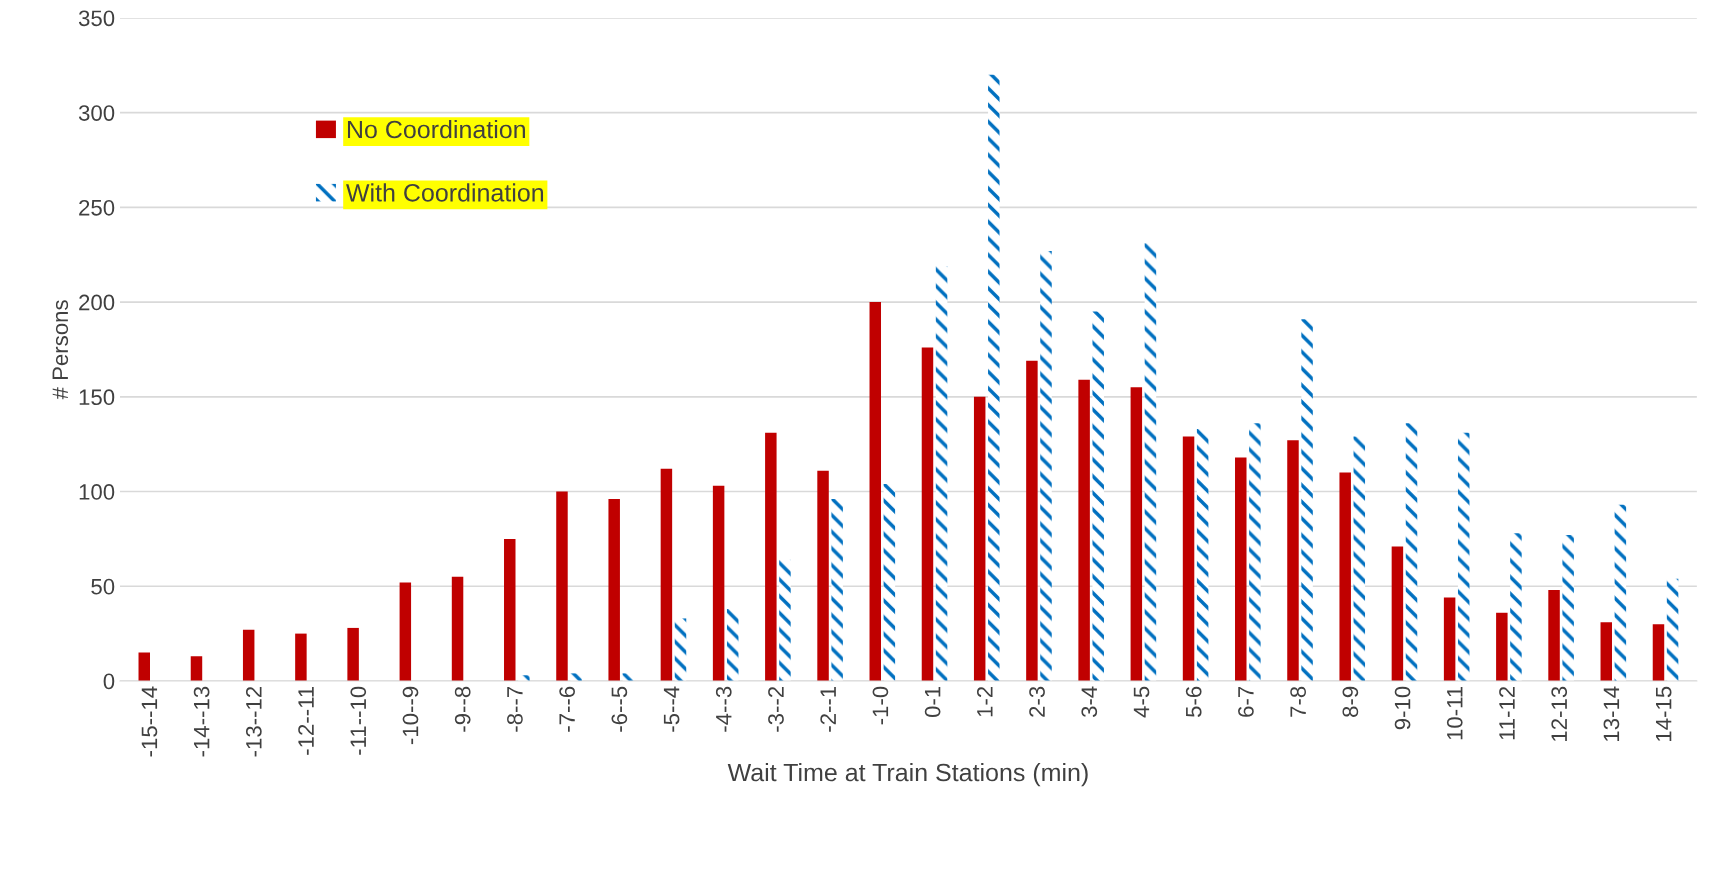  What do you see at coordinates (97, 207) in the screenshot?
I see `y-tick-label: 250` at bounding box center [97, 207].